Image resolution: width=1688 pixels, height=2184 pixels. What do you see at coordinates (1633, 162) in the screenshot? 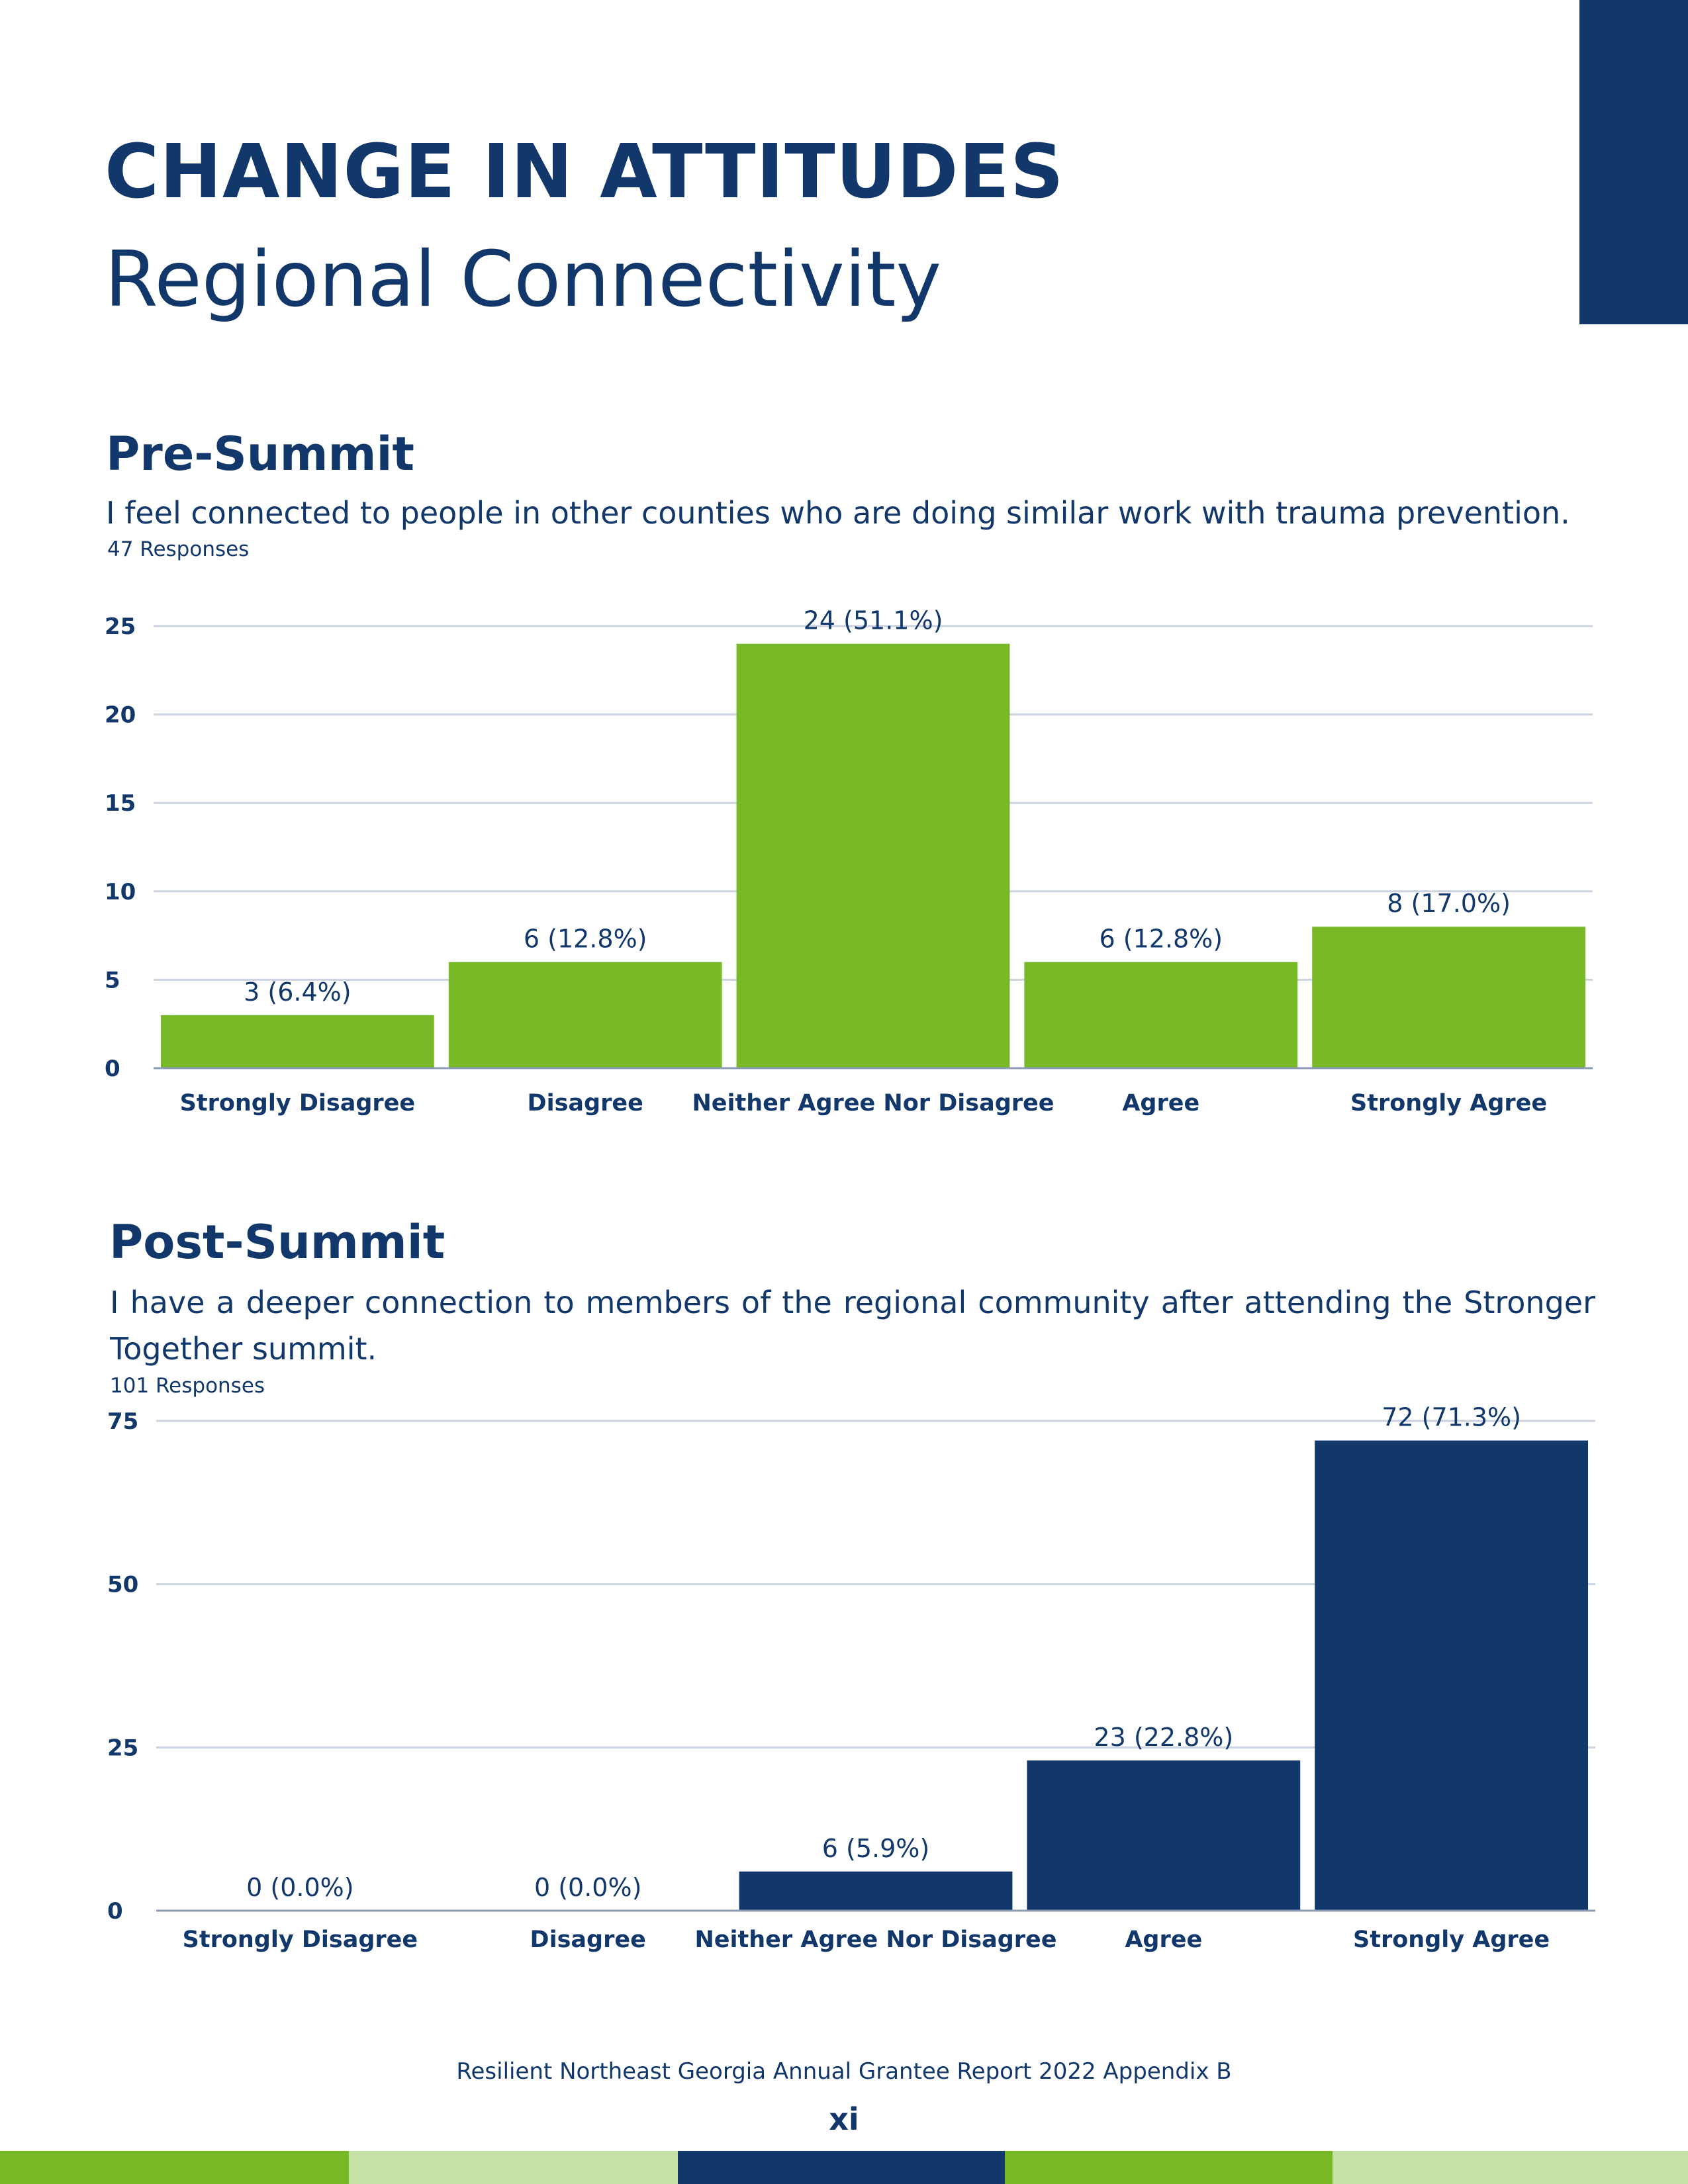
I see `corner-accent-block` at bounding box center [1633, 162].